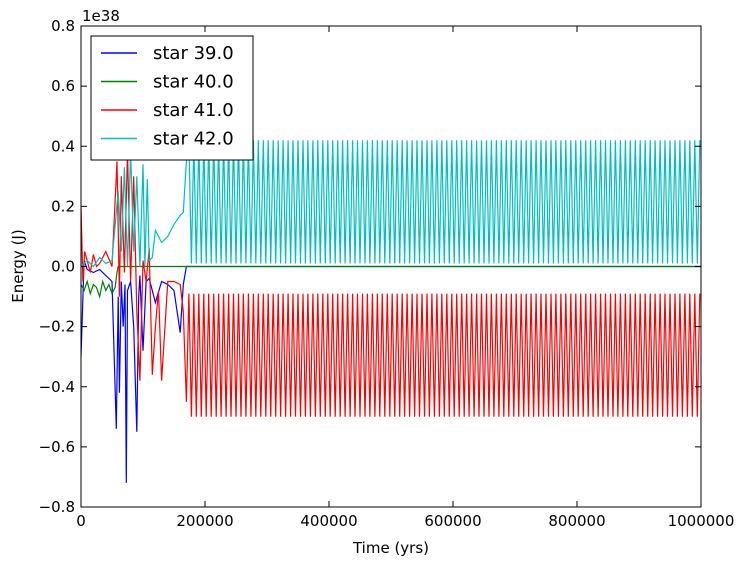  I want to click on x-tick-label: 0, so click(81, 521).